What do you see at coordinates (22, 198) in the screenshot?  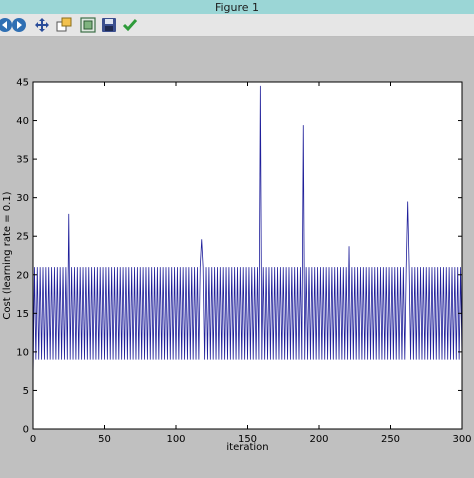 I see `y-tick-label: 30` at bounding box center [22, 198].